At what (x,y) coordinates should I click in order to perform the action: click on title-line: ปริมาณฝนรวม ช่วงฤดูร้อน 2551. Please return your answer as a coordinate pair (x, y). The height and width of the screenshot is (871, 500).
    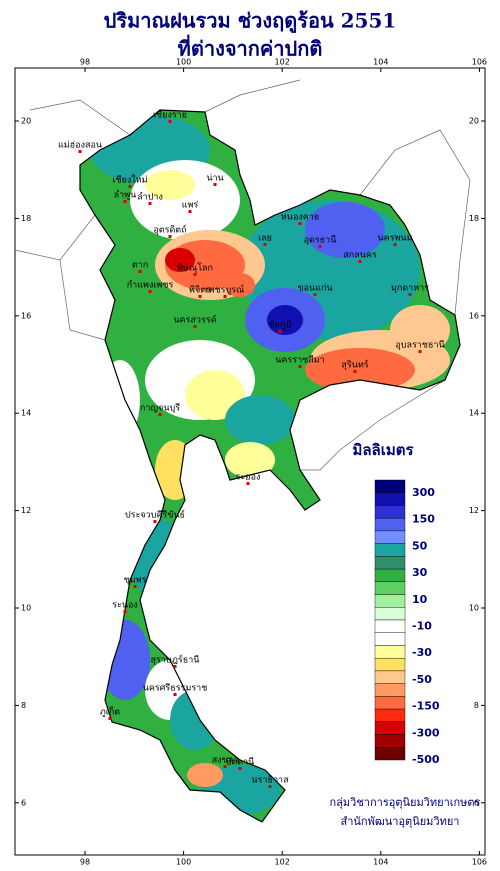
    Looking at the image, I should click on (250, 22).